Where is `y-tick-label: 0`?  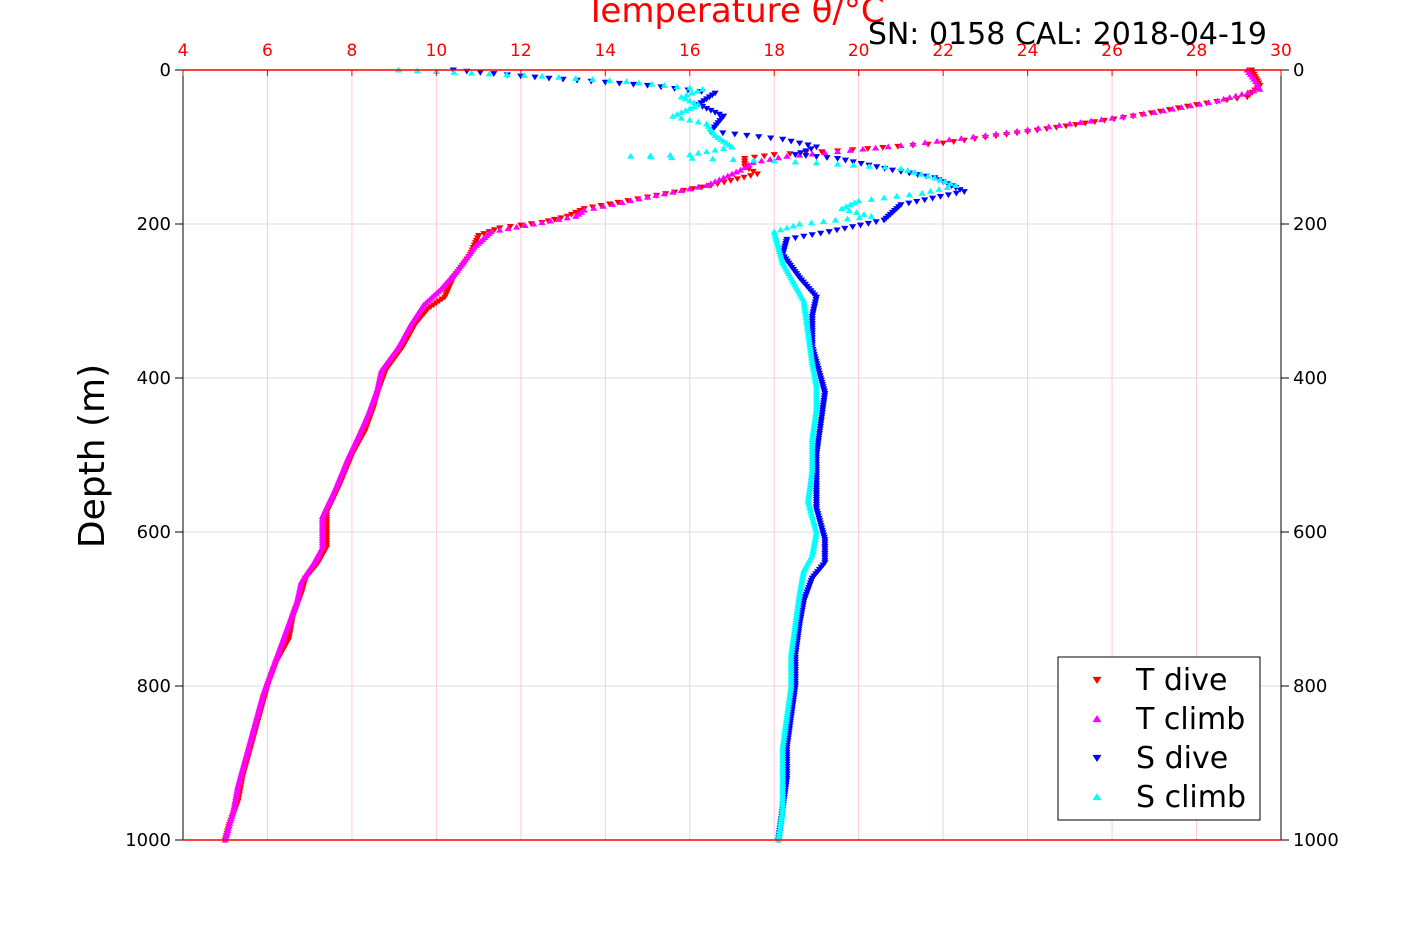
y-tick-label: 0 is located at coordinates (165, 70).